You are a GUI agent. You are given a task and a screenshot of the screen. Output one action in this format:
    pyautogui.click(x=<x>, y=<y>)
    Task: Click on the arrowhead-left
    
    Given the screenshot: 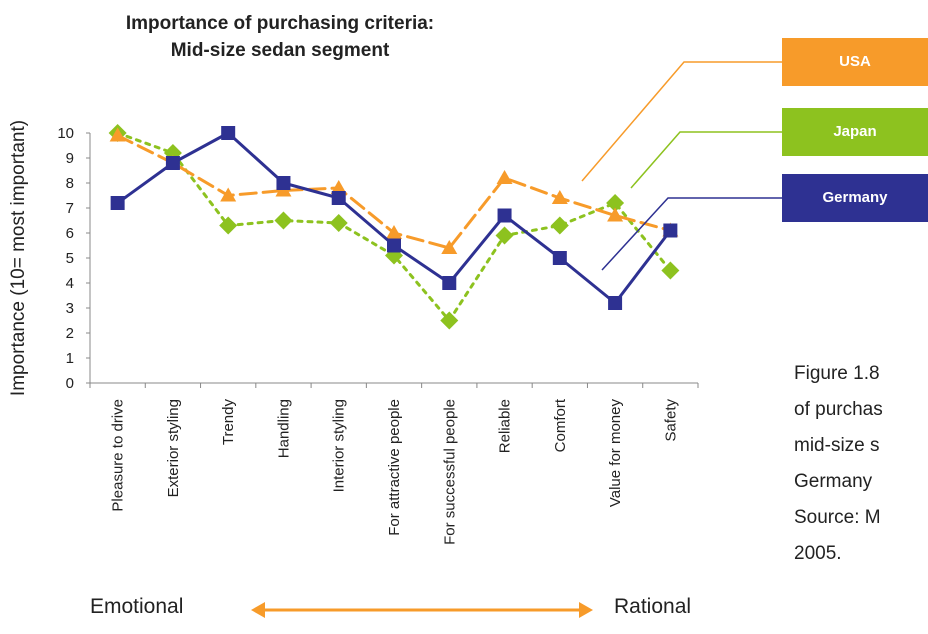 What is the action you would take?
    pyautogui.click(x=258, y=610)
    